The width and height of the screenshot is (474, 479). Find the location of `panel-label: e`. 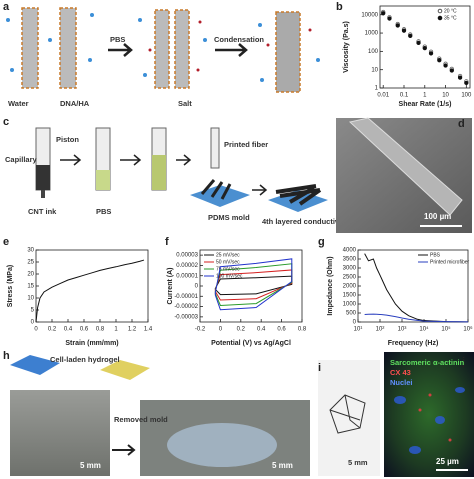

panel-label: e is located at coordinates (6, 242).